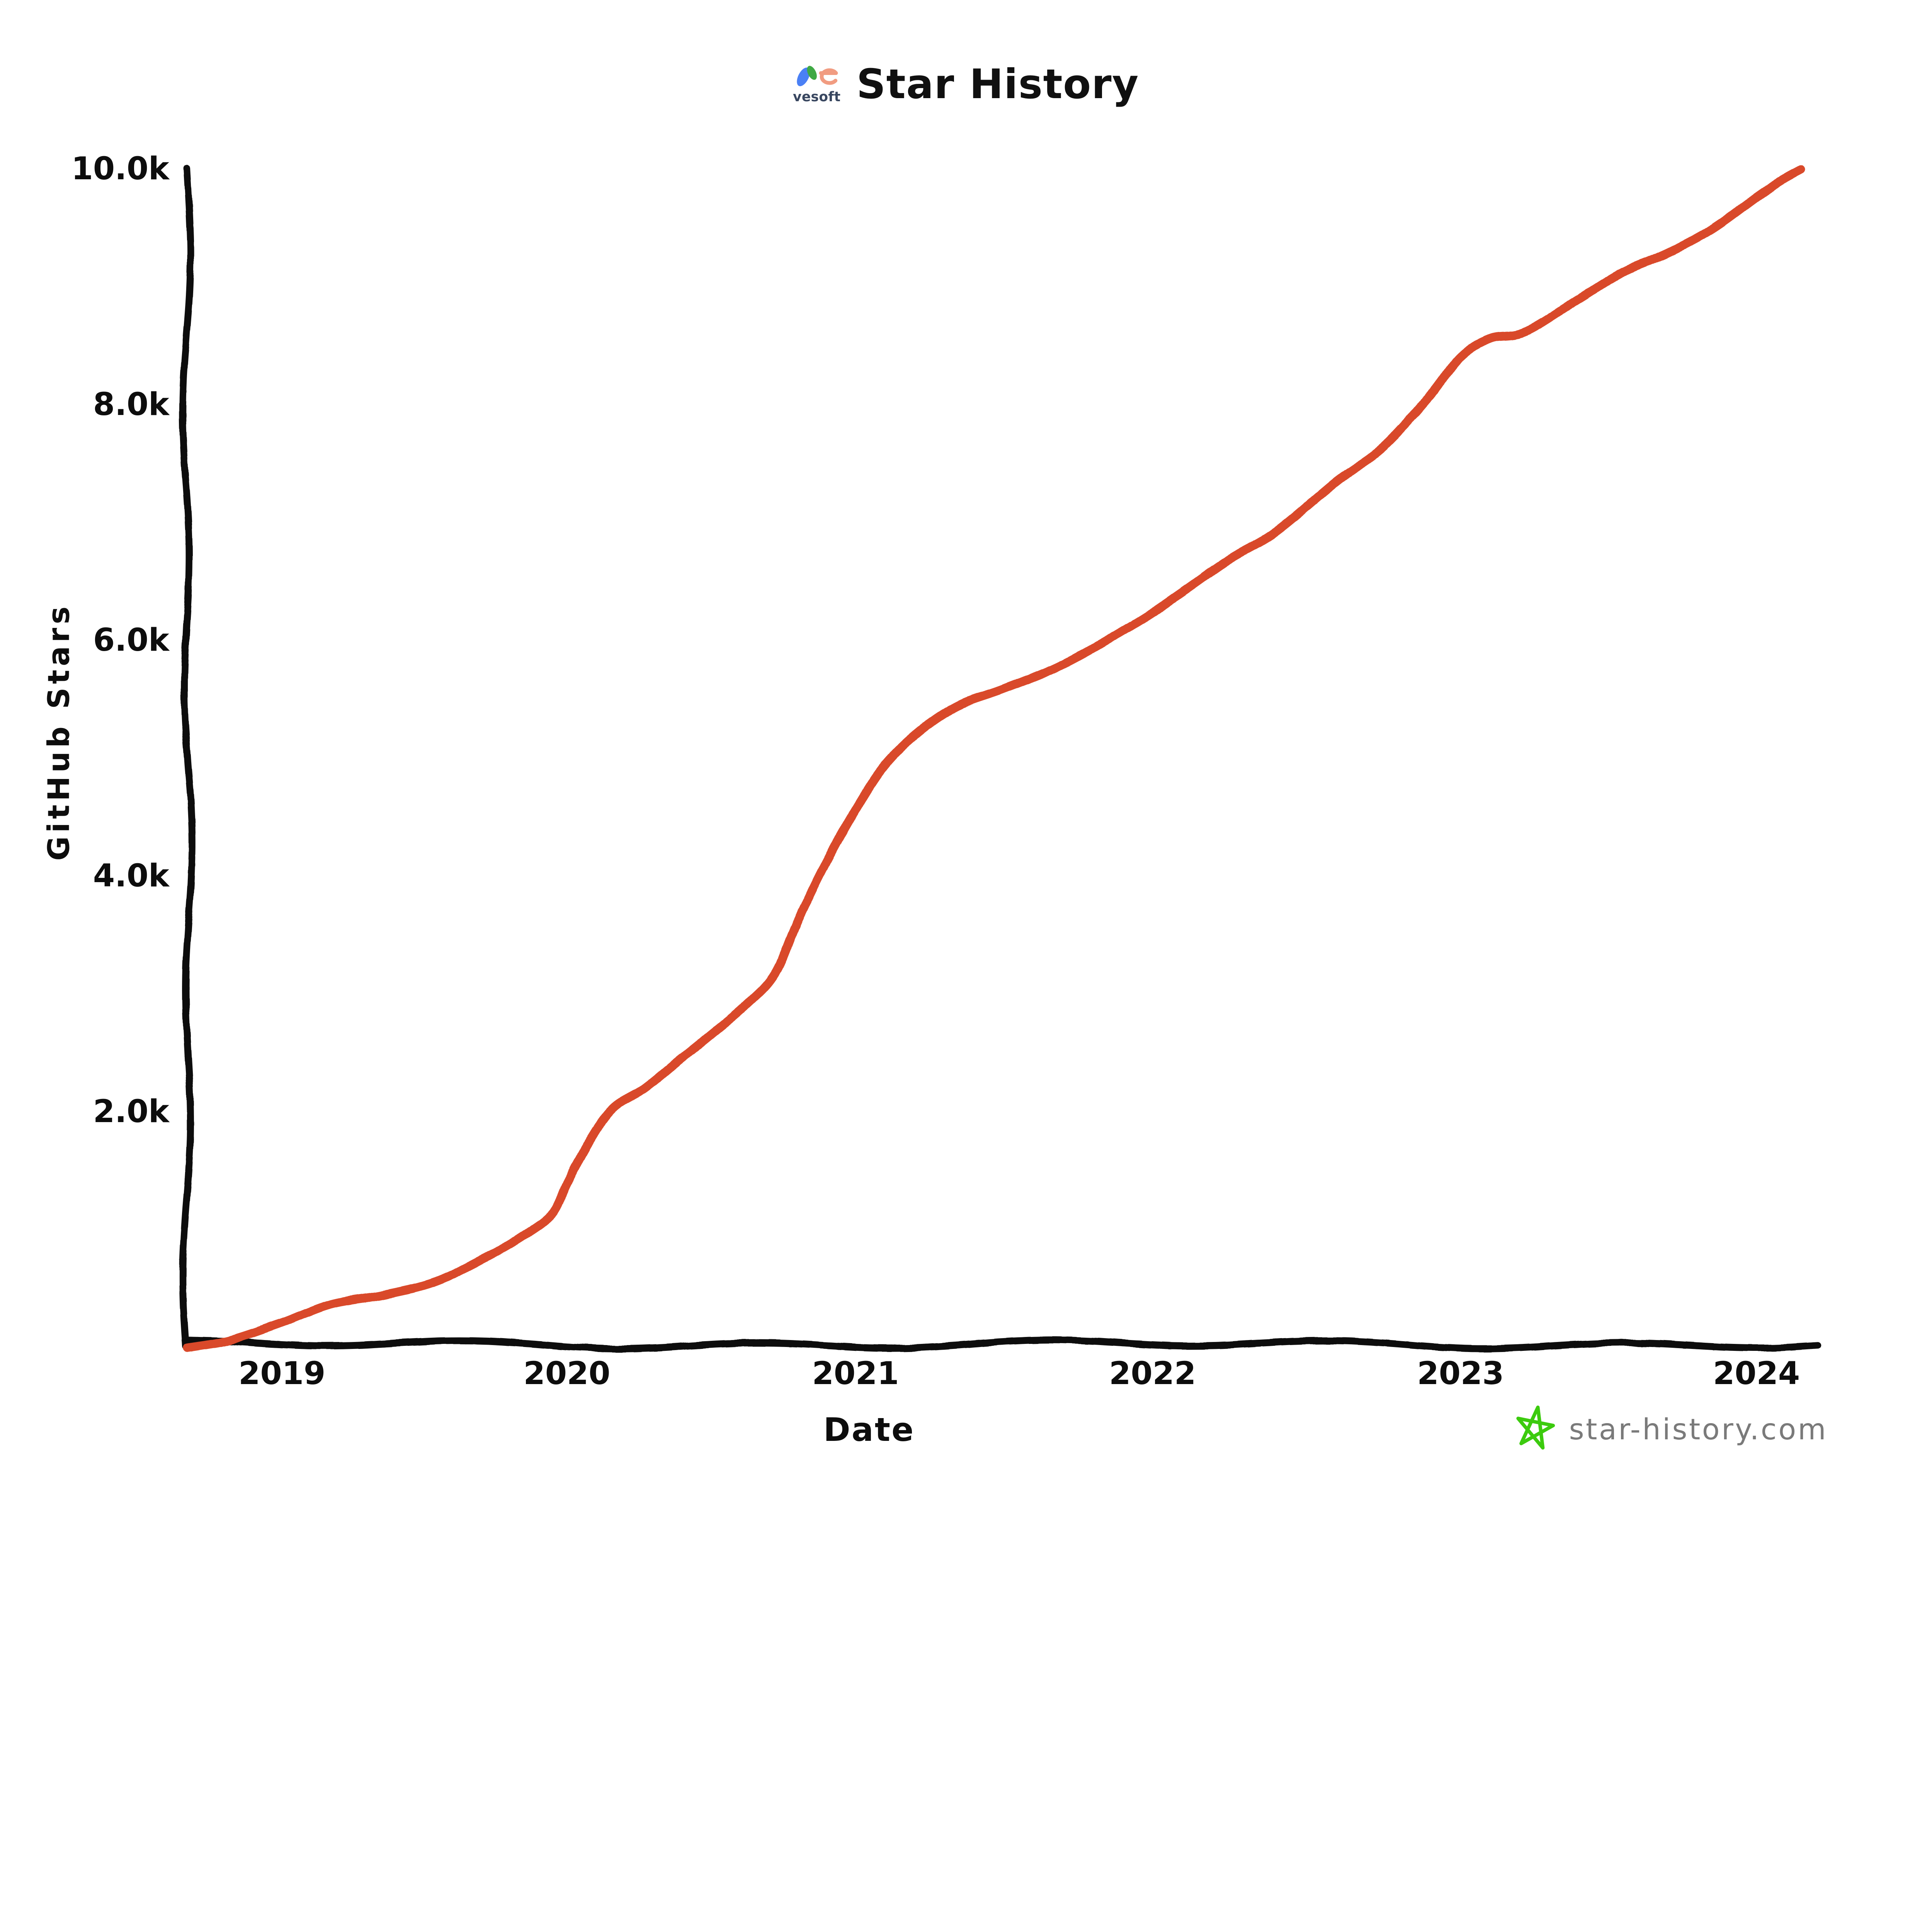 The height and width of the screenshot is (1932, 1932). I want to click on x-axis-title: Date, so click(869, 1430).